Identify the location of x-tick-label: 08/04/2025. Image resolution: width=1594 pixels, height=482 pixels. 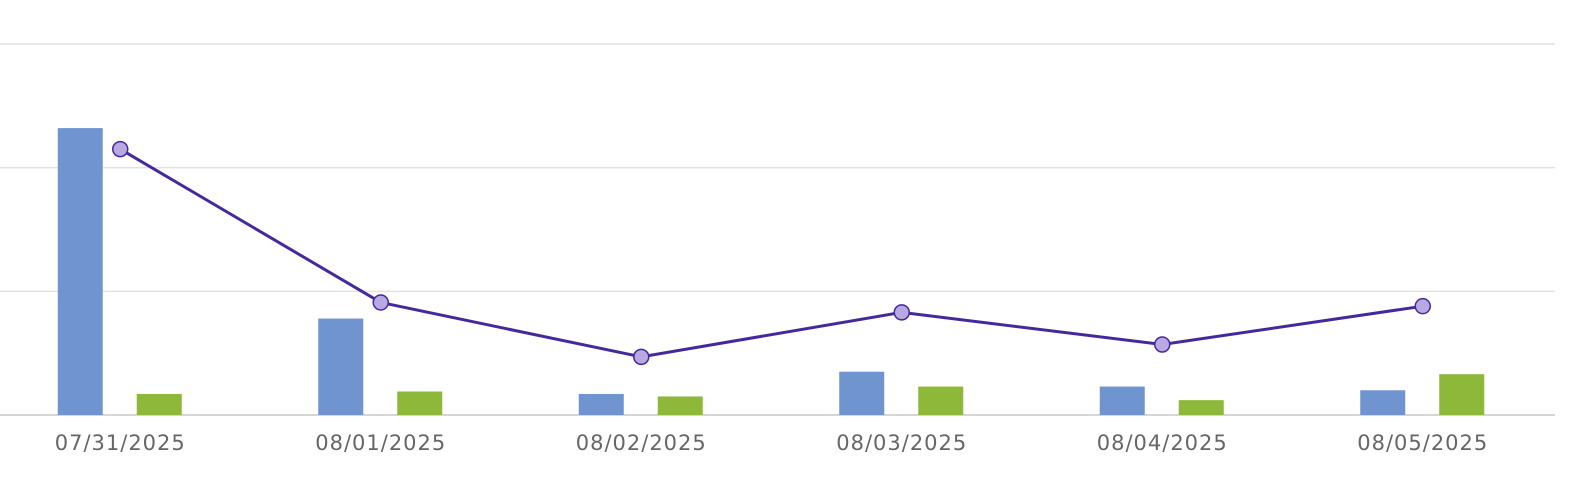
(1162, 443).